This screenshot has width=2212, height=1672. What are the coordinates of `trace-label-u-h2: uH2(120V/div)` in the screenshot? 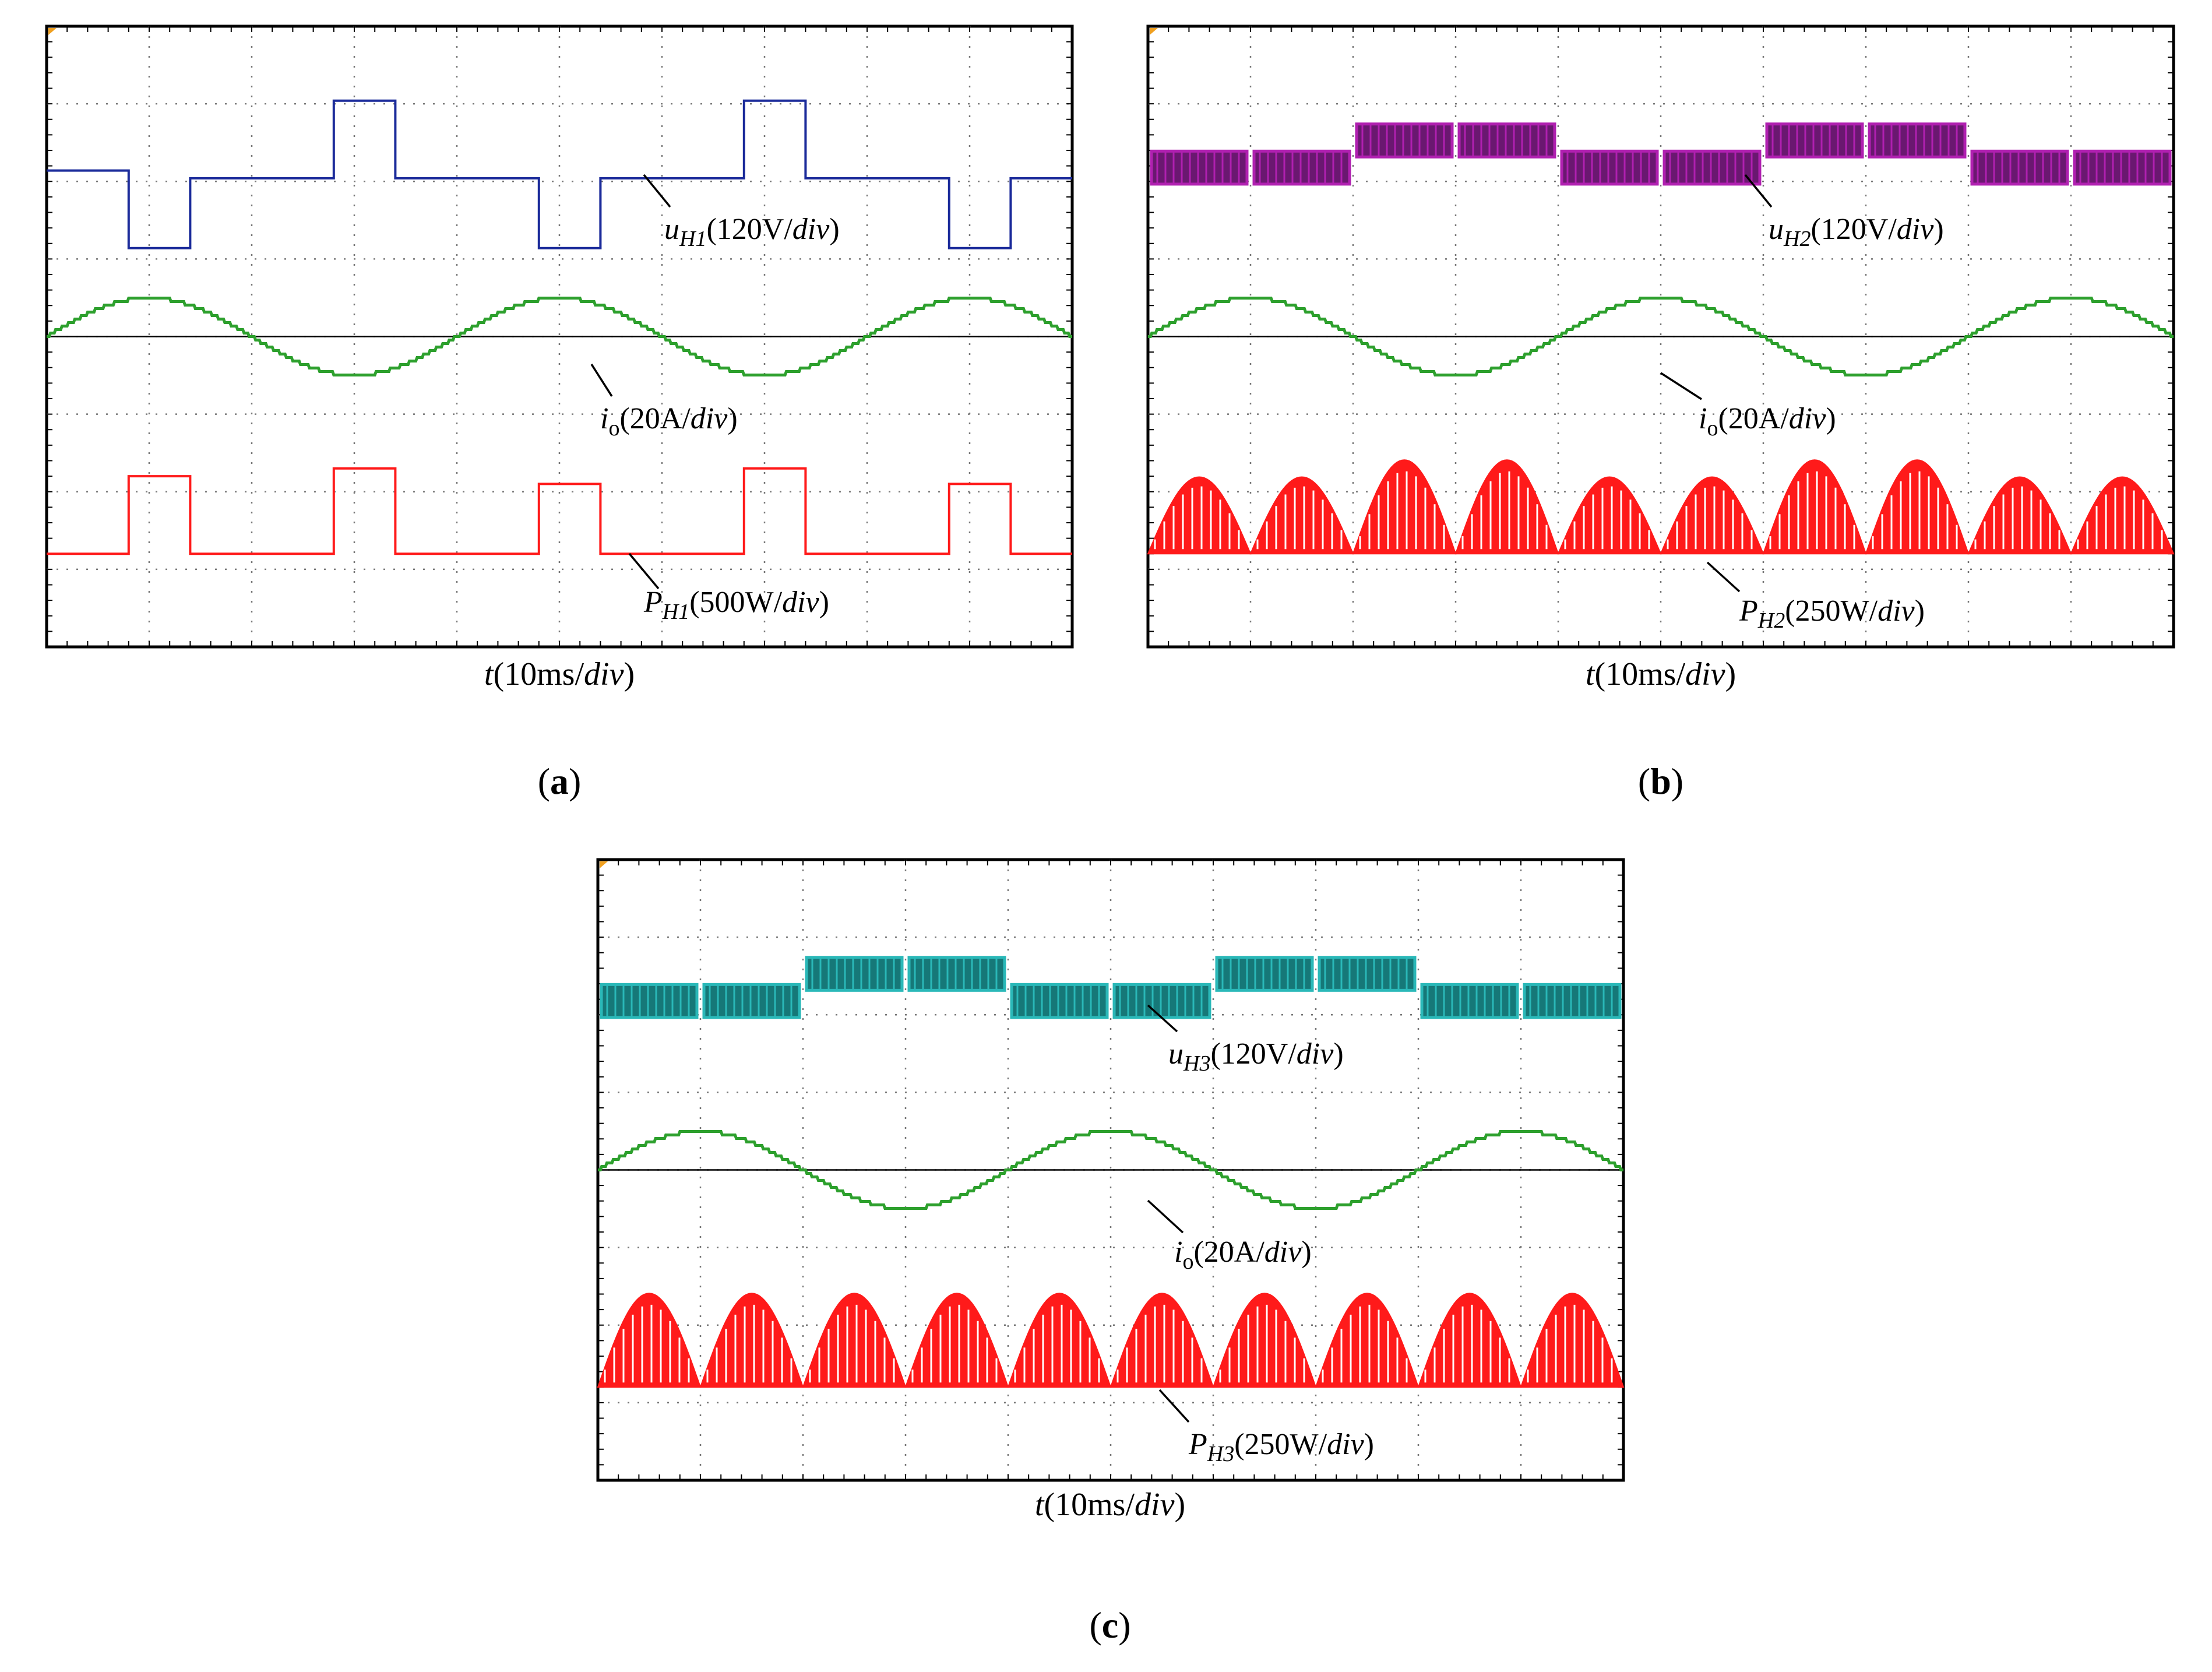 It's located at (1856, 232).